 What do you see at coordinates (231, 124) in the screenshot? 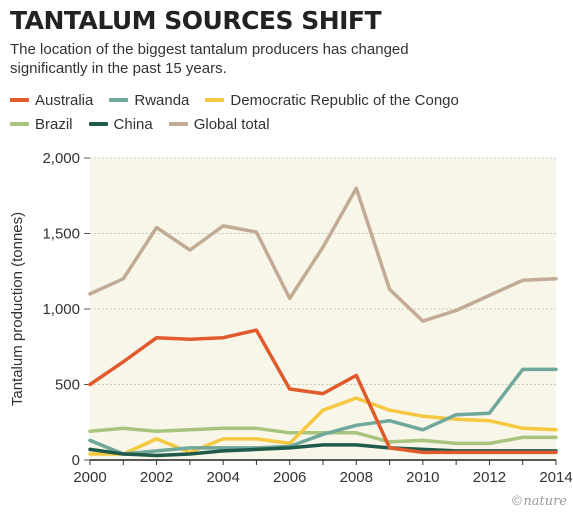
I see `legend-label-global-total: Global total` at bounding box center [231, 124].